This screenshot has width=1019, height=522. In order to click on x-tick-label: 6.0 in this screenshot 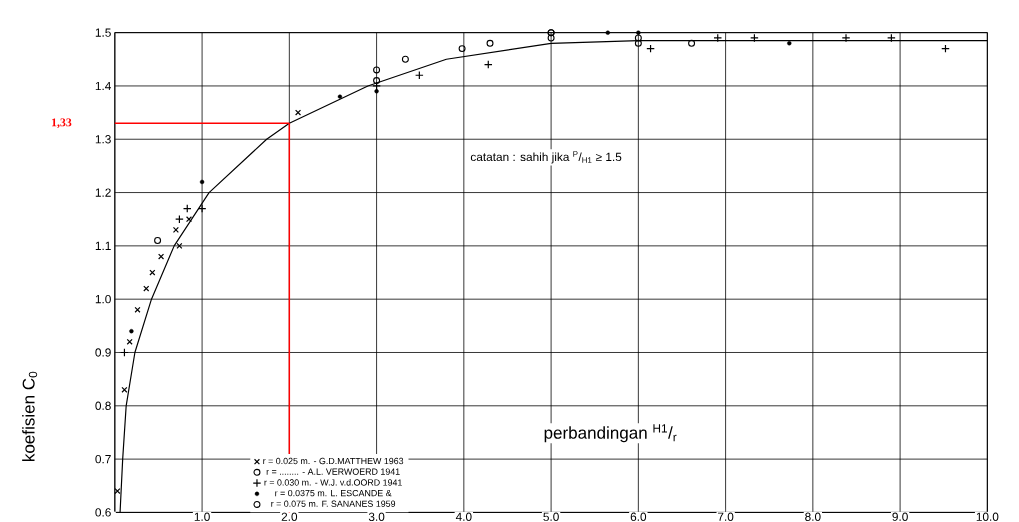, I will do `click(638, 516)`.